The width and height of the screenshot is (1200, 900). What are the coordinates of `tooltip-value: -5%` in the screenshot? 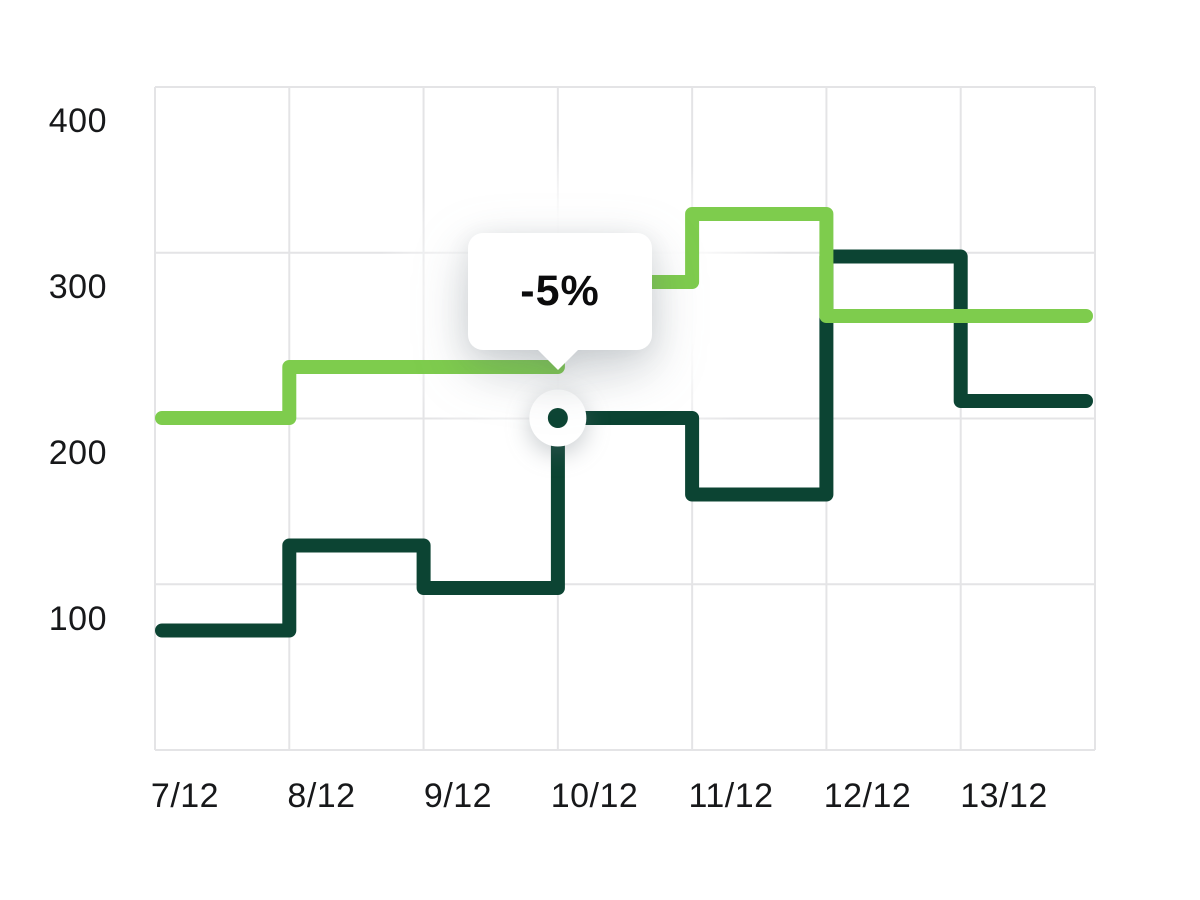 It's located at (559, 291).